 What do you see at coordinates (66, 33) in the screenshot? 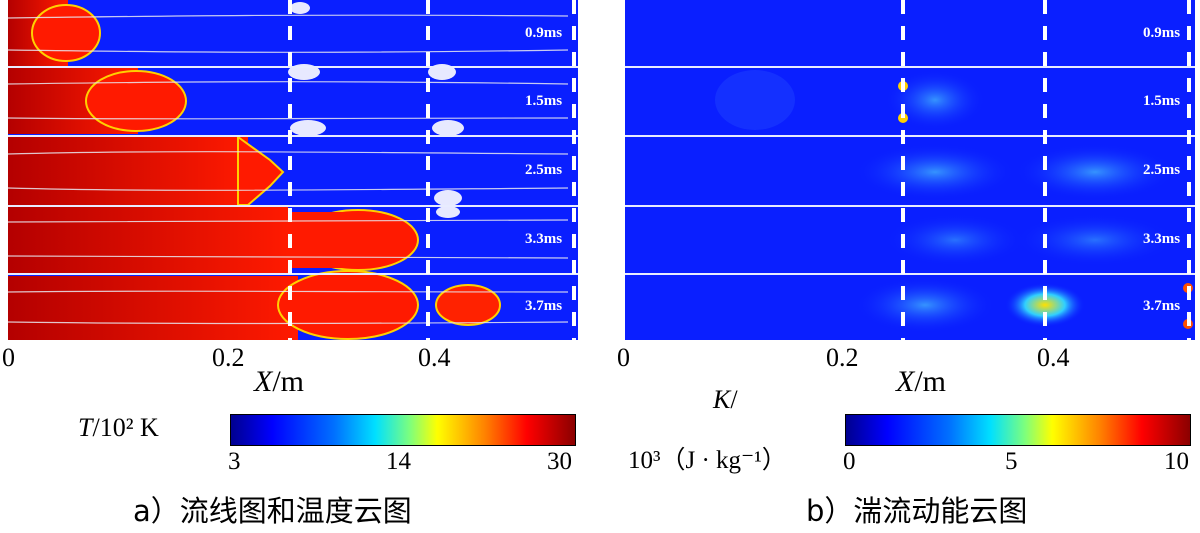
I see `flame-front-0-9ms` at bounding box center [66, 33].